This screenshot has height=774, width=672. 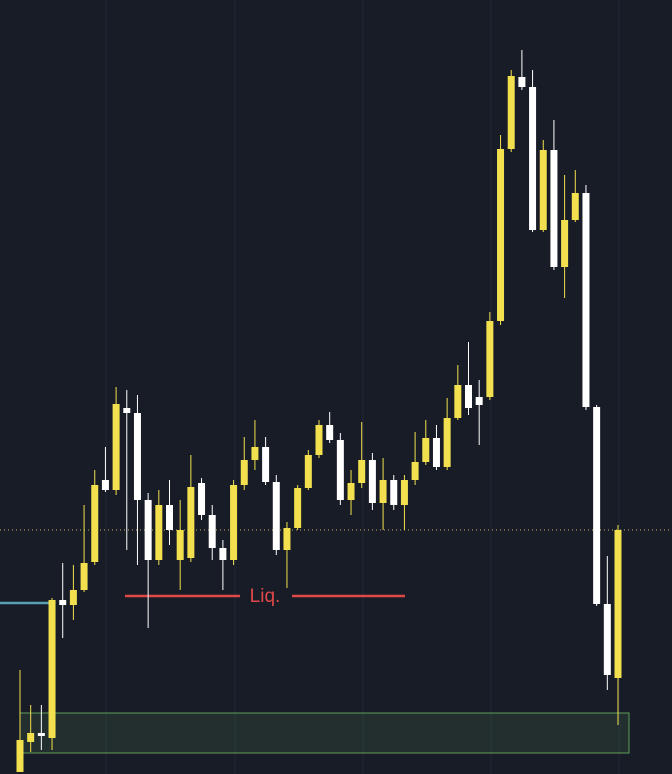 What do you see at coordinates (324, 733) in the screenshot?
I see `zone` at bounding box center [324, 733].